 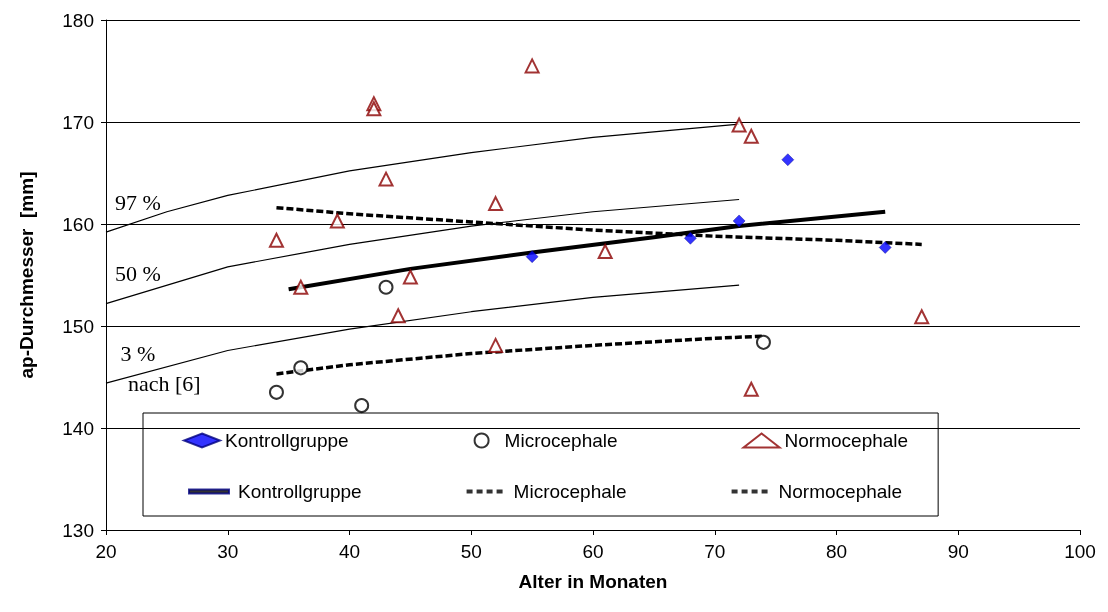 I want to click on y-tick-label: 140, so click(x=78, y=428).